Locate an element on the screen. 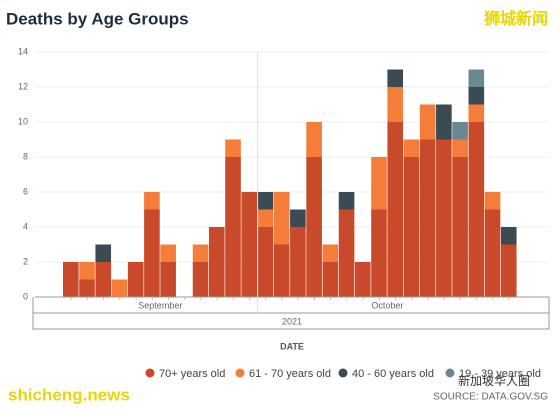 The width and height of the screenshot is (560, 409). y-tick-label: 6 is located at coordinates (25, 191).